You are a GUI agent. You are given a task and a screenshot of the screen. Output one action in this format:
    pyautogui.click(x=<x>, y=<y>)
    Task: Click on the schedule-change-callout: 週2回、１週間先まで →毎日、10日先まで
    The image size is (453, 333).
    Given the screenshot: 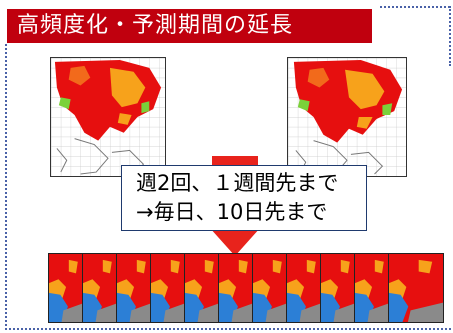 What is the action you would take?
    pyautogui.click(x=244, y=198)
    